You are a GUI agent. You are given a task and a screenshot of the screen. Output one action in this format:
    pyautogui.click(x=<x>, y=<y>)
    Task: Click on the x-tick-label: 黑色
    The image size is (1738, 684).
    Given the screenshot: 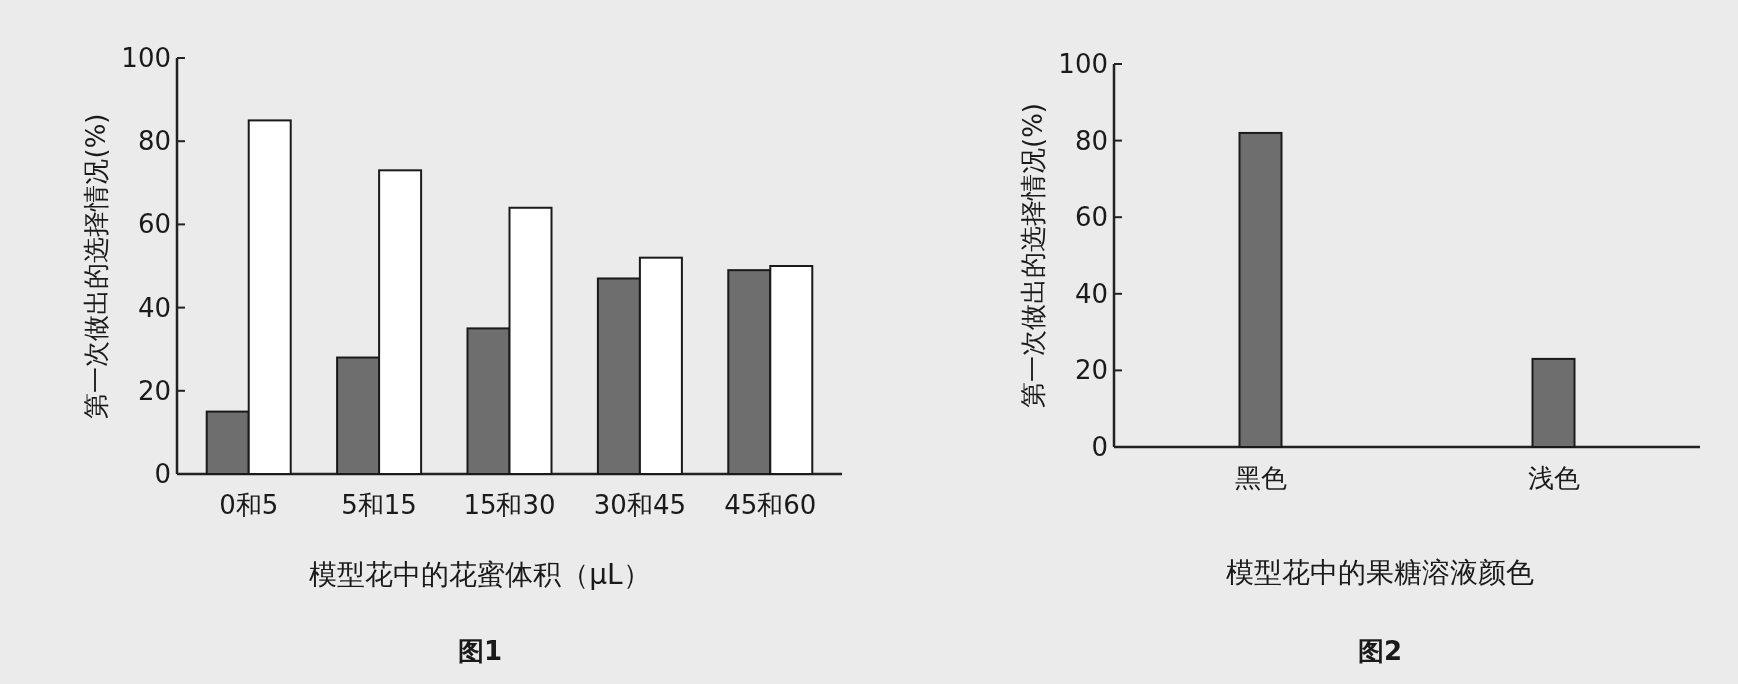 What is the action you would take?
    pyautogui.click(x=1260, y=478)
    